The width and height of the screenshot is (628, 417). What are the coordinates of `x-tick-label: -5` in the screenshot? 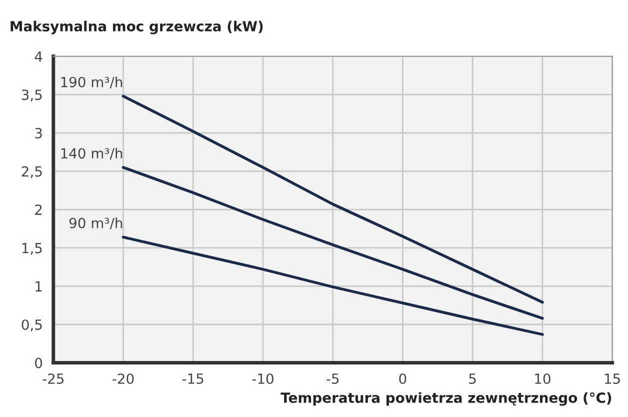 It's located at (332, 379).